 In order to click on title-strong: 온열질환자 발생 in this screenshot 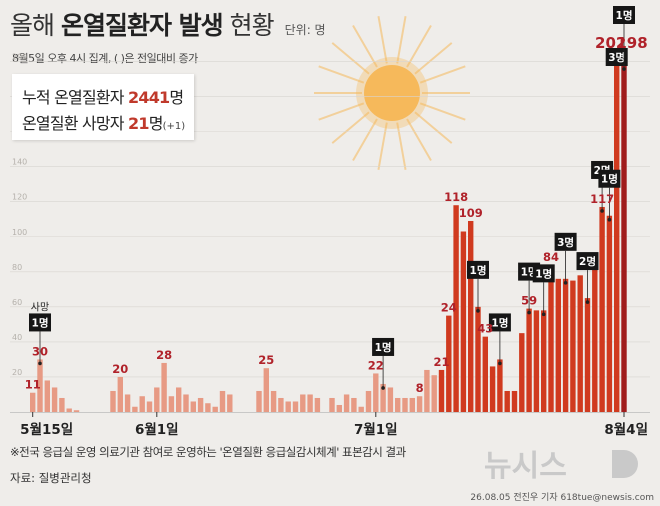, I will do `click(142, 25)`.